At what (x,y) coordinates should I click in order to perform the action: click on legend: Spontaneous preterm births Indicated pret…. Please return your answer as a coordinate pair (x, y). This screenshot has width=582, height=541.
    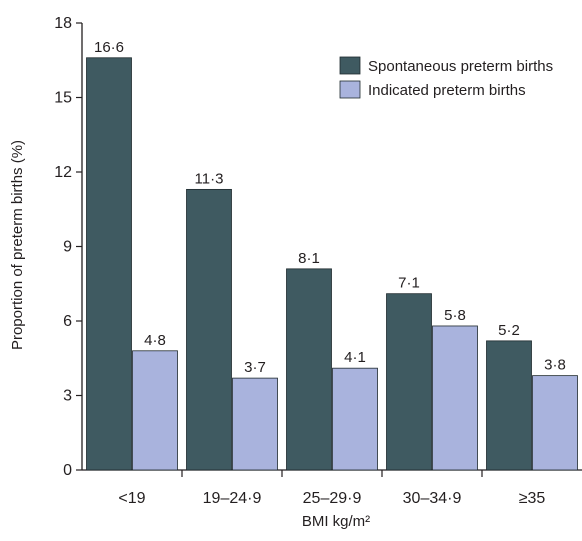
    Looking at the image, I should click on (446, 77).